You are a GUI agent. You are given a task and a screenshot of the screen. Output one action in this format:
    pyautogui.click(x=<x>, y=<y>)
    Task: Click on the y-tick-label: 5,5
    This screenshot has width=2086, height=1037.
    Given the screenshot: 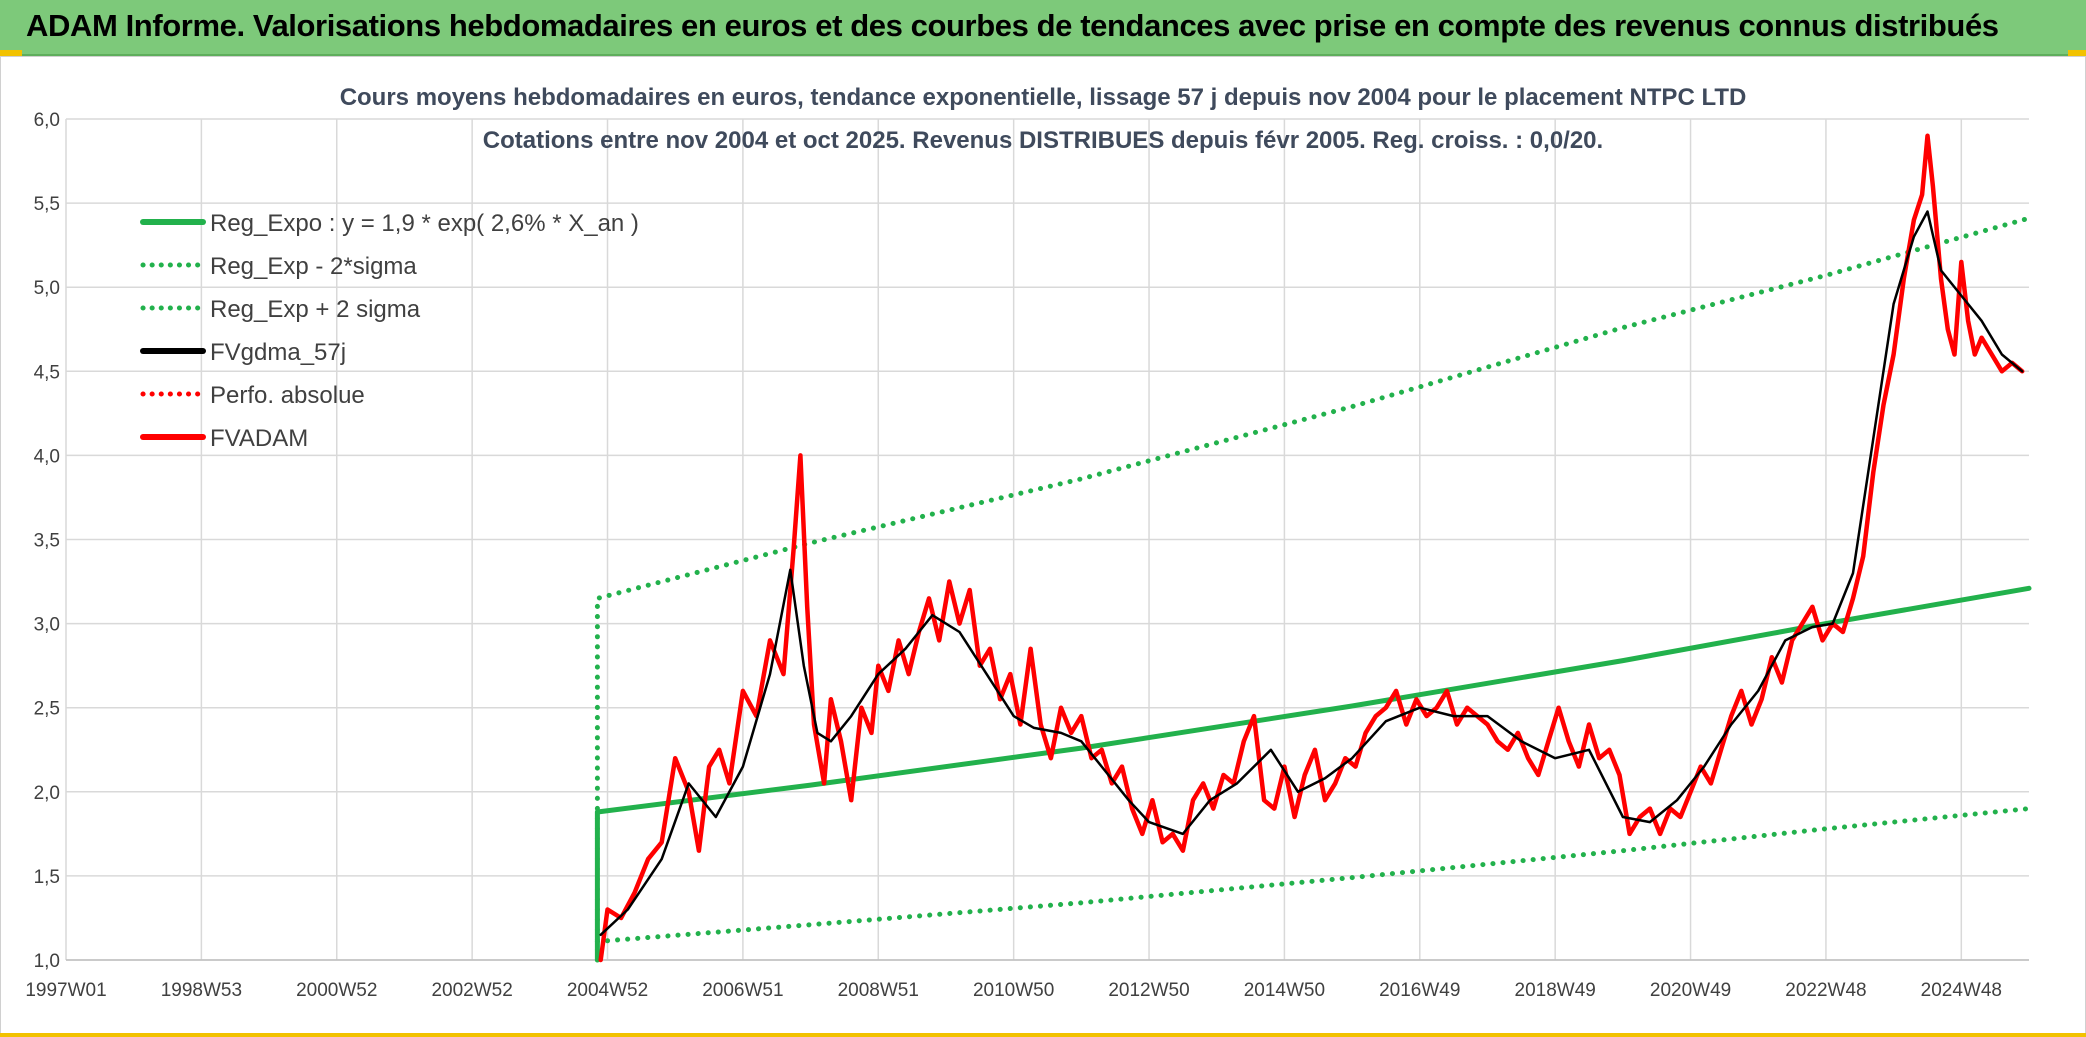 What is the action you would take?
    pyautogui.click(x=47, y=204)
    